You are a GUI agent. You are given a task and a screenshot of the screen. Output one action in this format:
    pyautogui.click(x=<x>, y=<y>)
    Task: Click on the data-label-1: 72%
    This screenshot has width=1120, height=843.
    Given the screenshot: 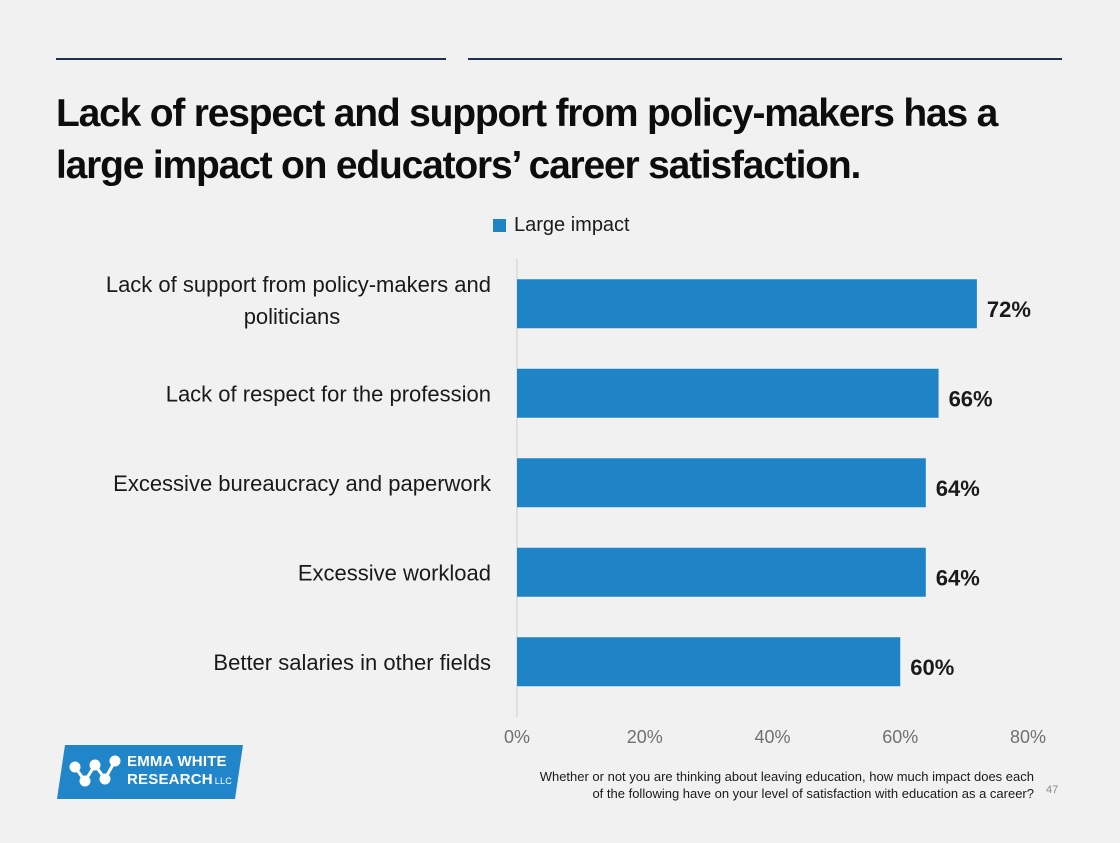 What is the action you would take?
    pyautogui.click(x=1009, y=309)
    